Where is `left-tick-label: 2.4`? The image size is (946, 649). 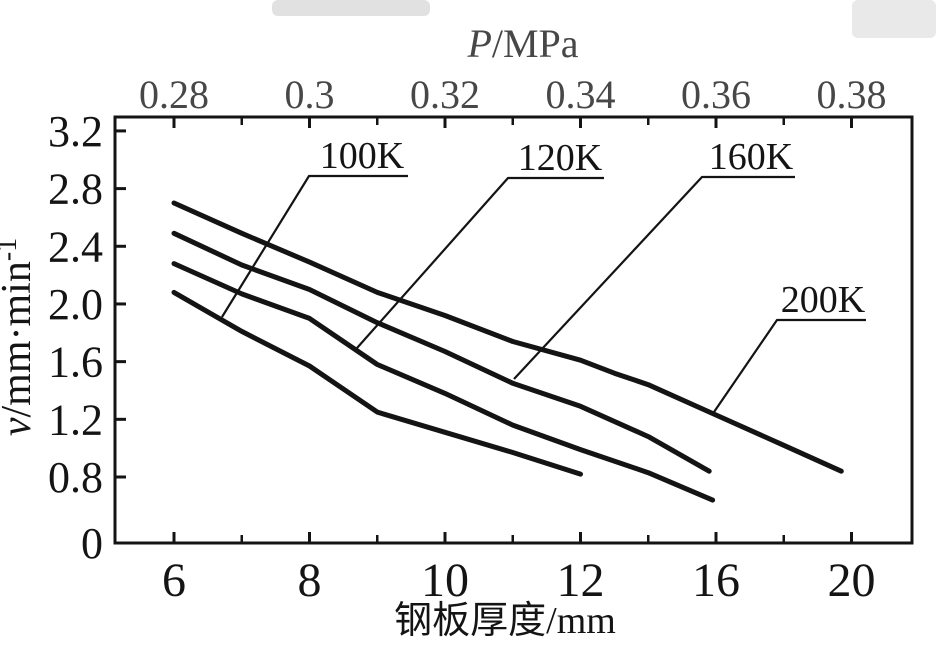 left-tick-label: 2.4 is located at coordinates (75, 246).